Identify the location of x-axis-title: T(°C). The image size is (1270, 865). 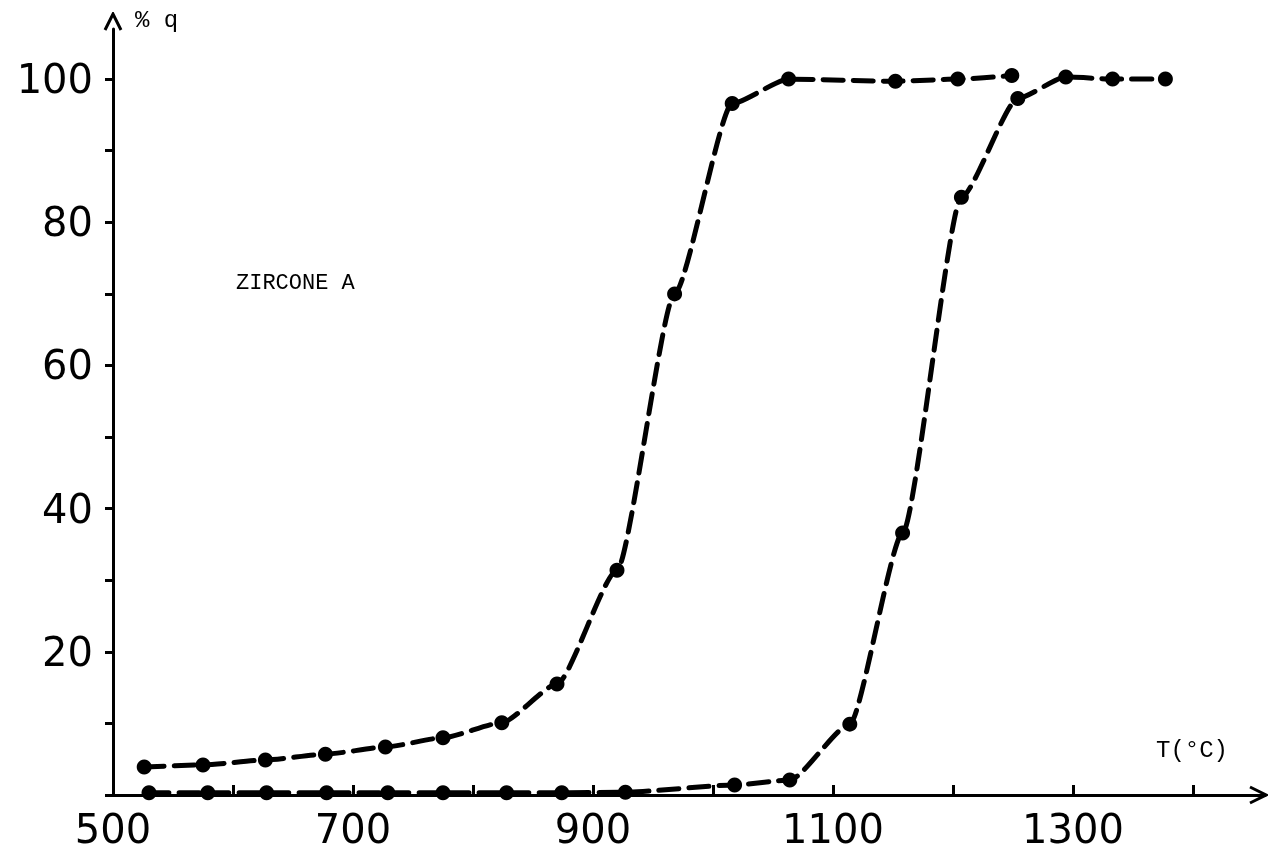
(1191, 750).